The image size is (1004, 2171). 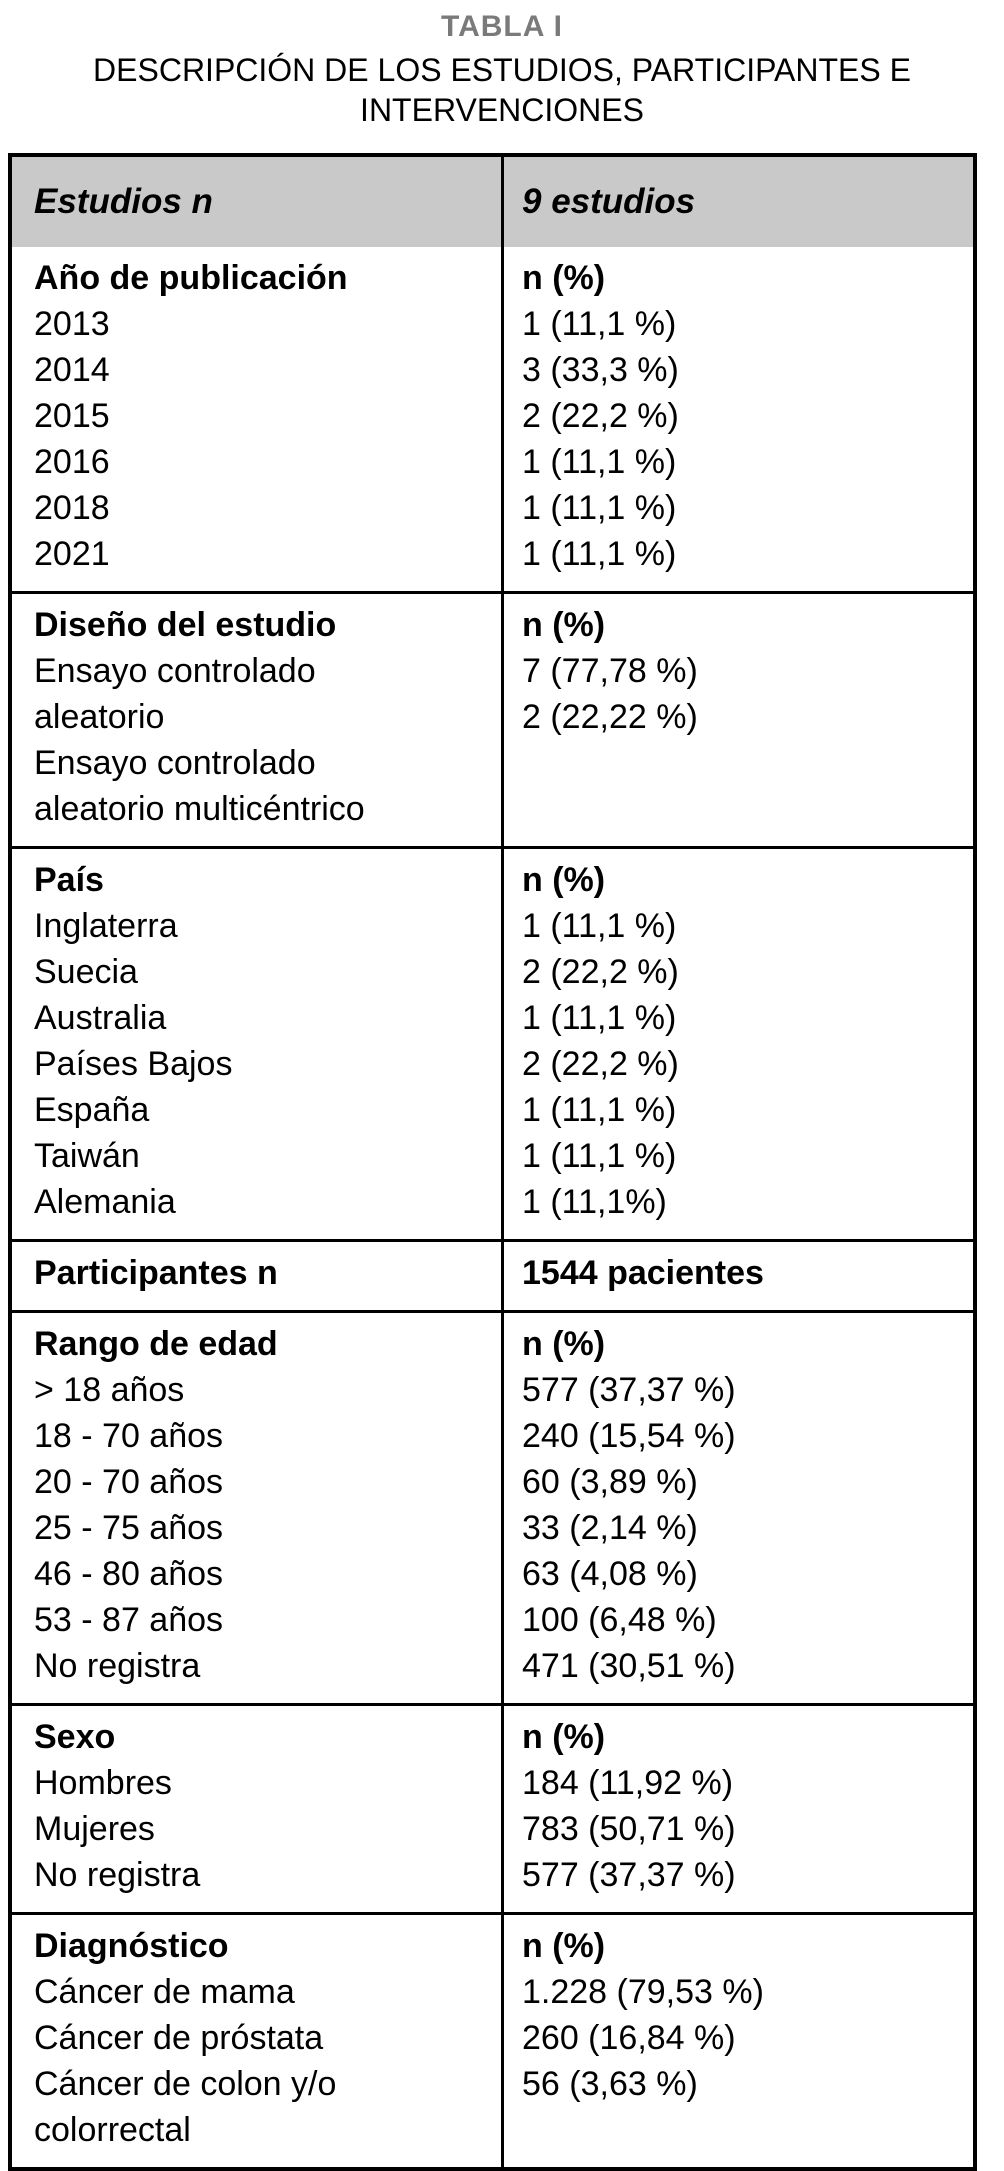 What do you see at coordinates (600, 415) in the screenshot?
I see `anio-publicacion-right-line-3: 2 (22,2 %)` at bounding box center [600, 415].